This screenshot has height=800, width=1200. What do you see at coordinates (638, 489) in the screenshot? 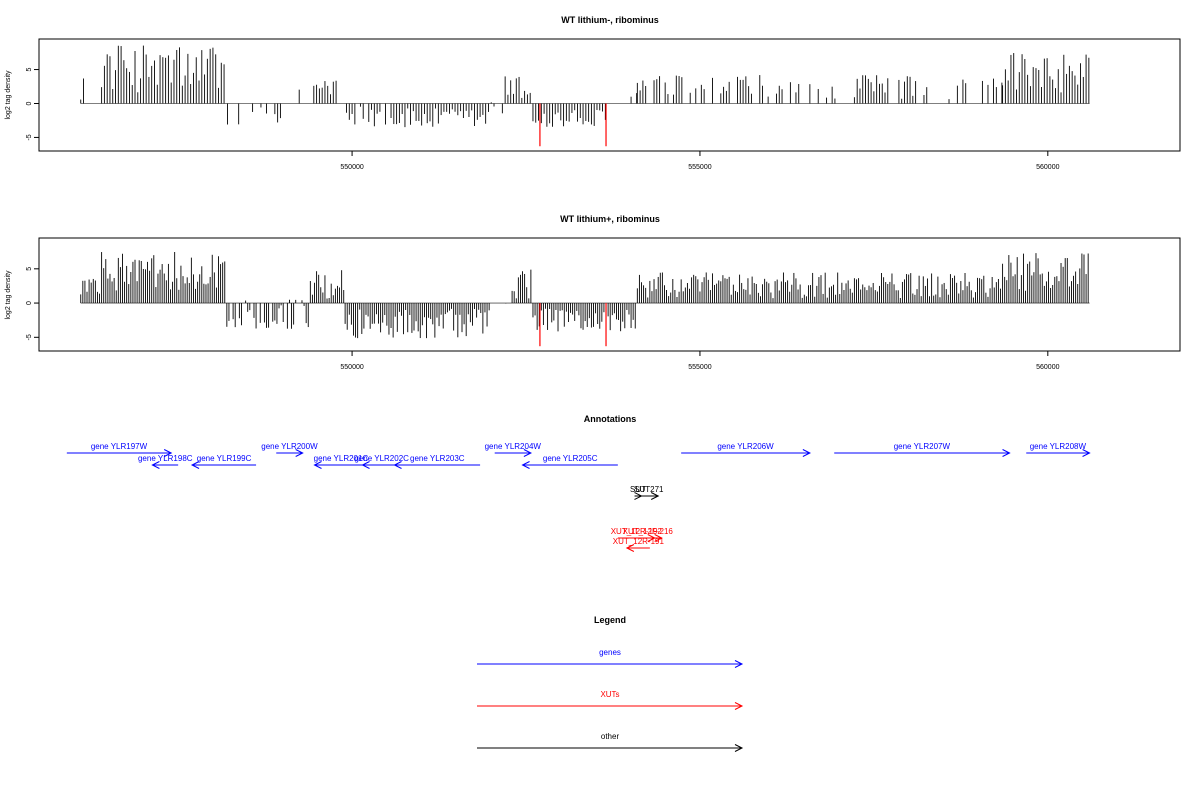
I see `other-feature-label: SUT` at bounding box center [638, 489].